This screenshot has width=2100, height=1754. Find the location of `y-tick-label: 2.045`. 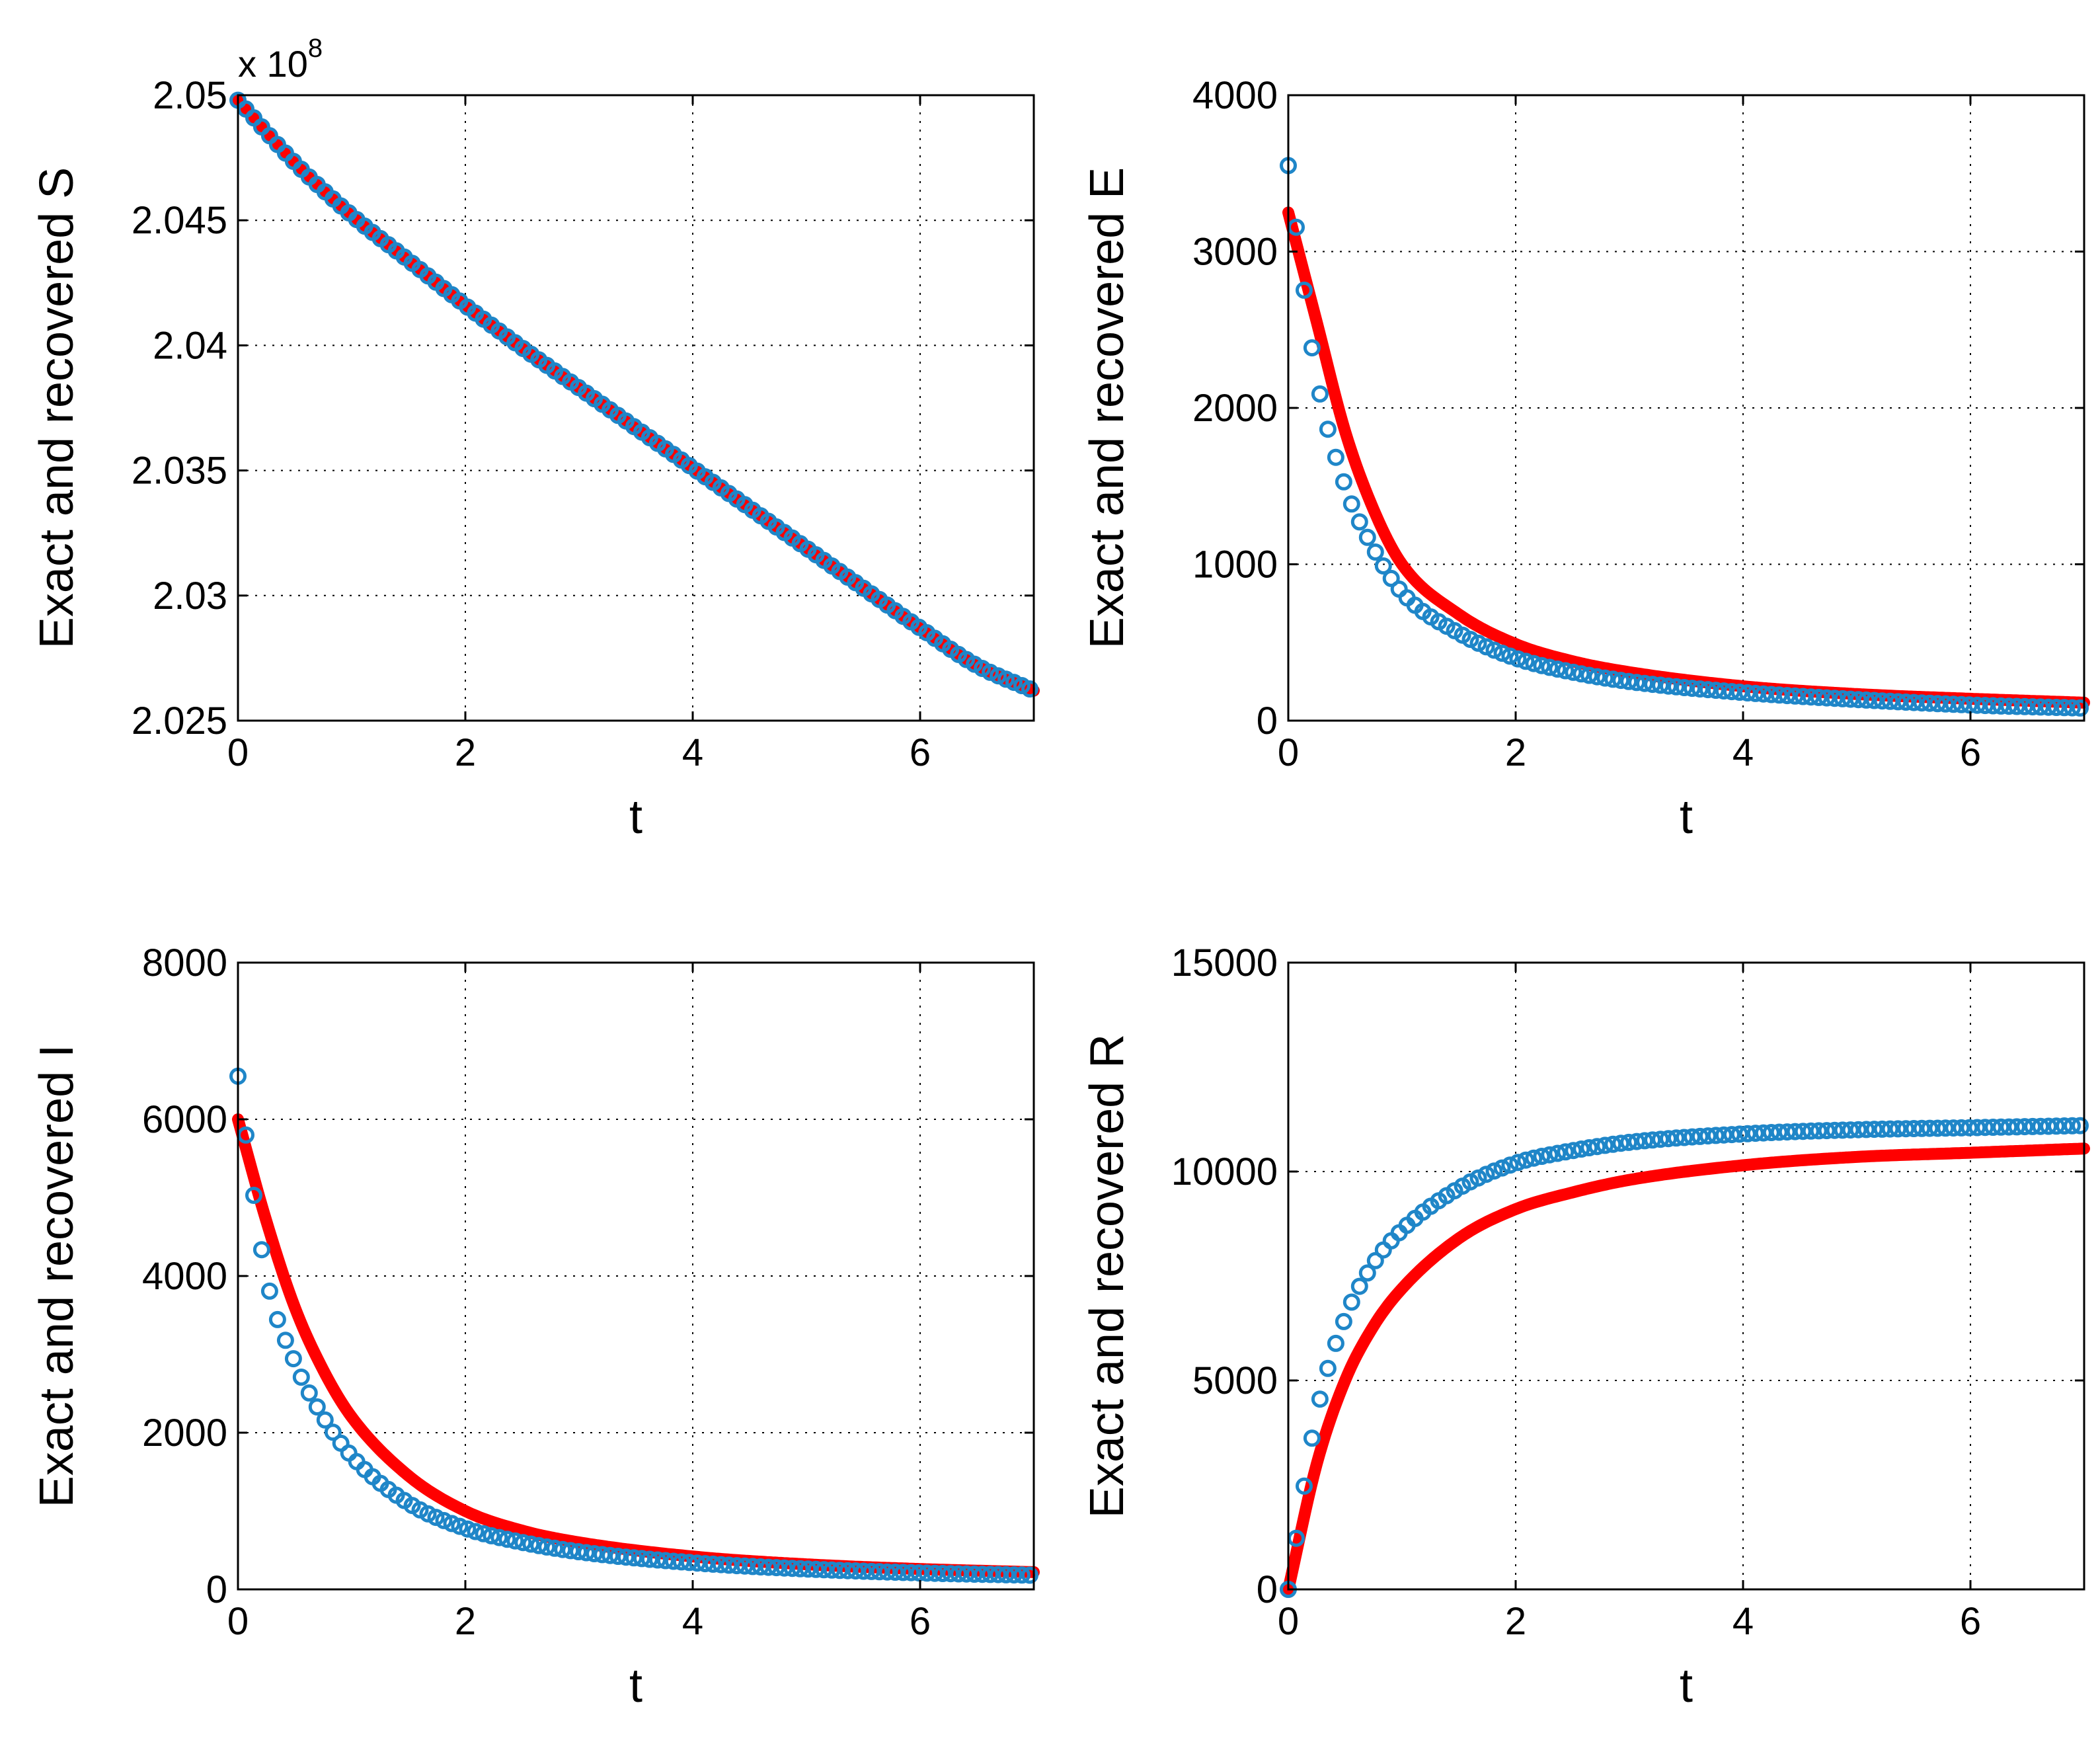

y-tick-label: 2.045 is located at coordinates (179, 220).